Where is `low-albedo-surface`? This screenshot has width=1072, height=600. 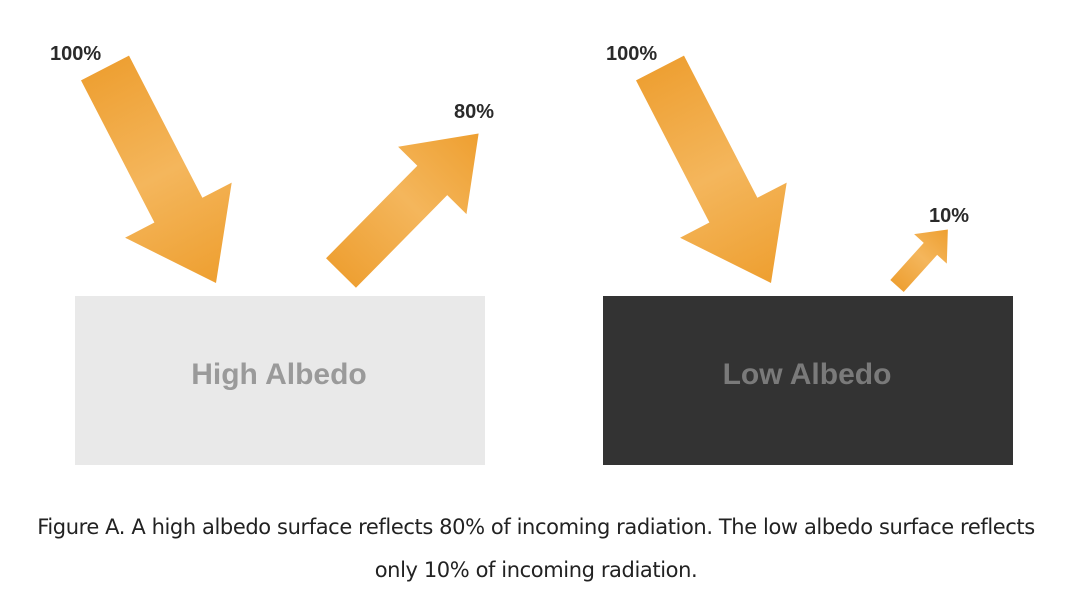 low-albedo-surface is located at coordinates (808, 380).